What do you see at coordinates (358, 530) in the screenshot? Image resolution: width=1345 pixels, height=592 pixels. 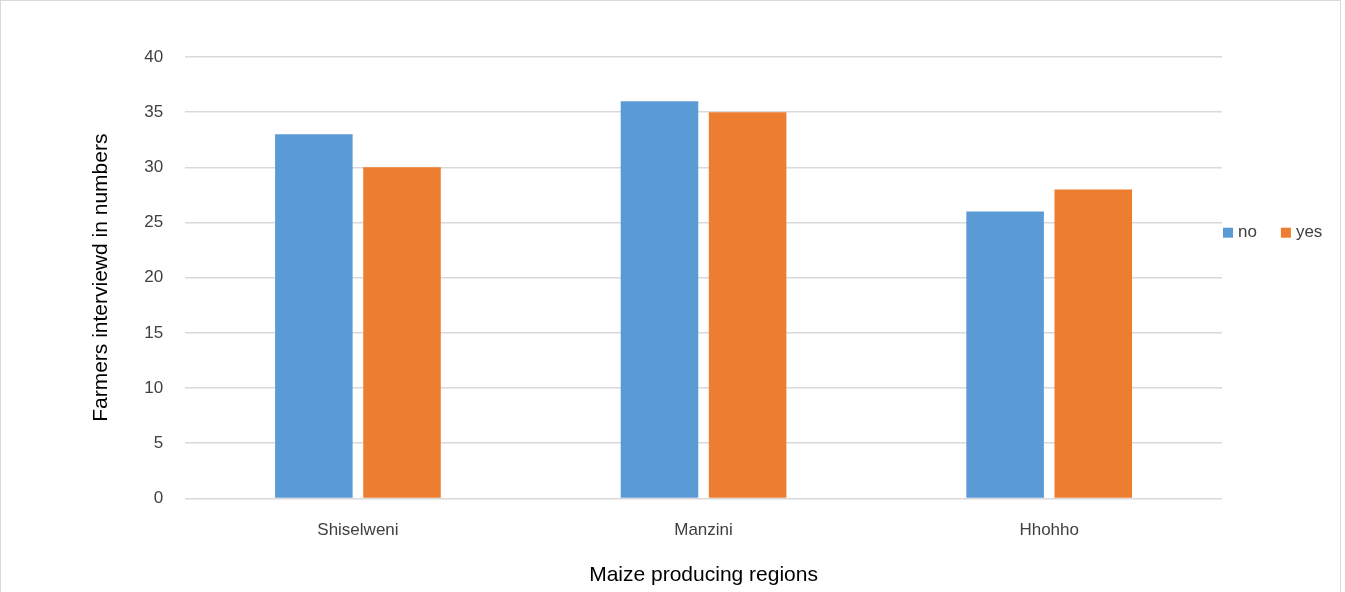 I see `x-tick-label: Shiselweni` at bounding box center [358, 530].